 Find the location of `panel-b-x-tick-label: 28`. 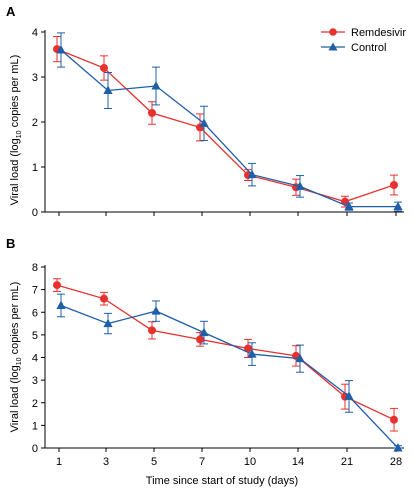

panel-b-x-tick-label: 28 is located at coordinates (396, 462).